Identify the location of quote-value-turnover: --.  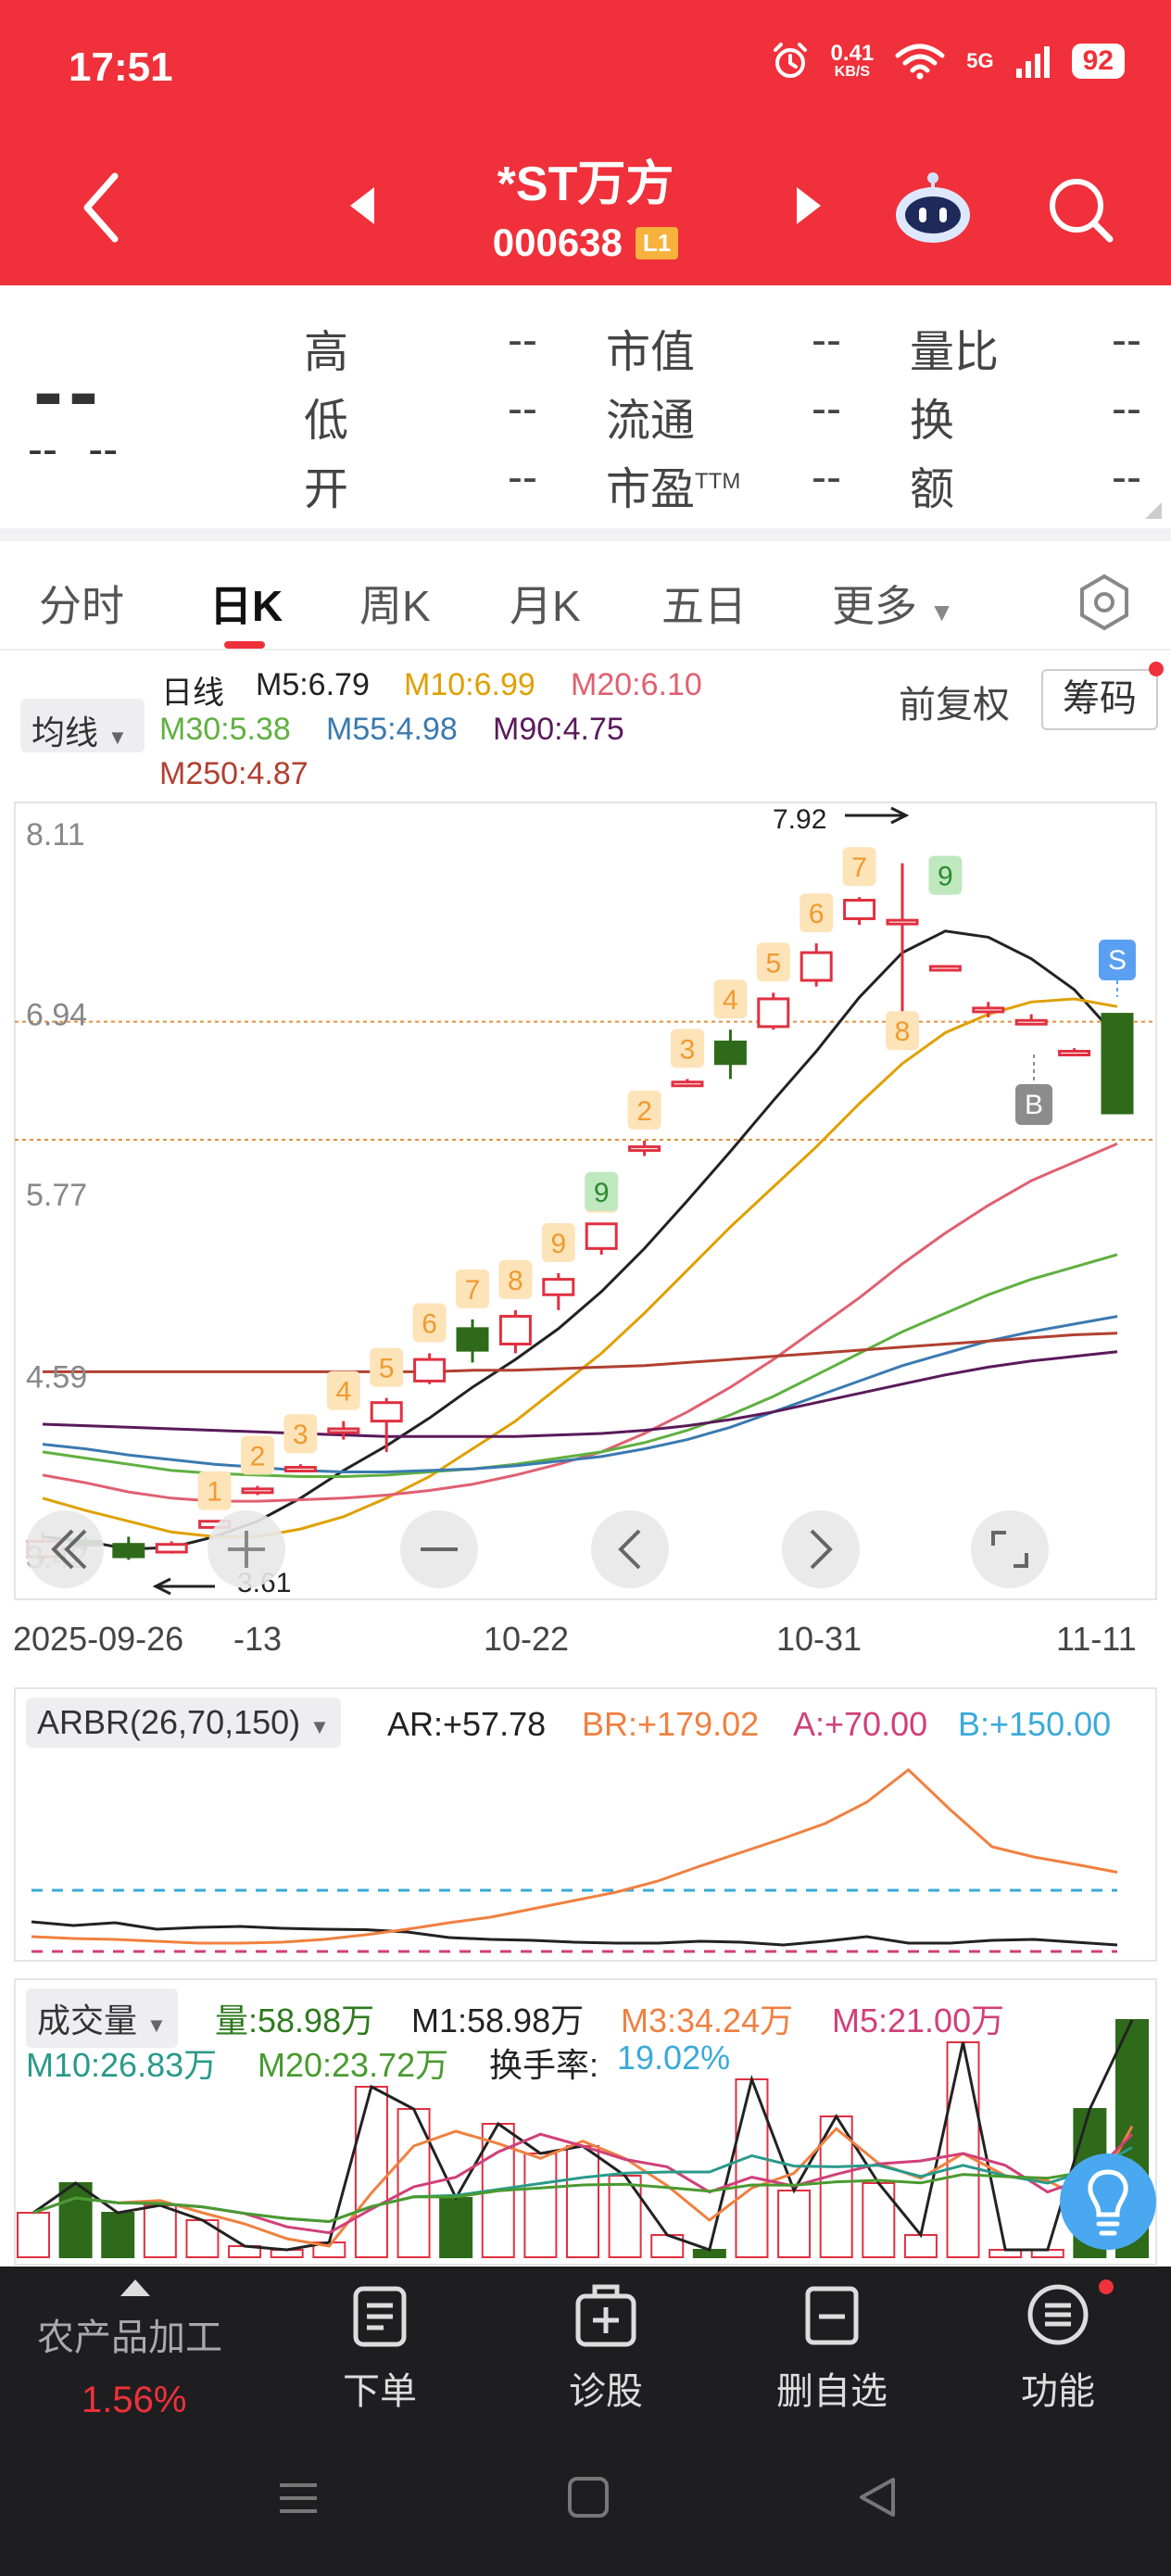
(1127, 410).